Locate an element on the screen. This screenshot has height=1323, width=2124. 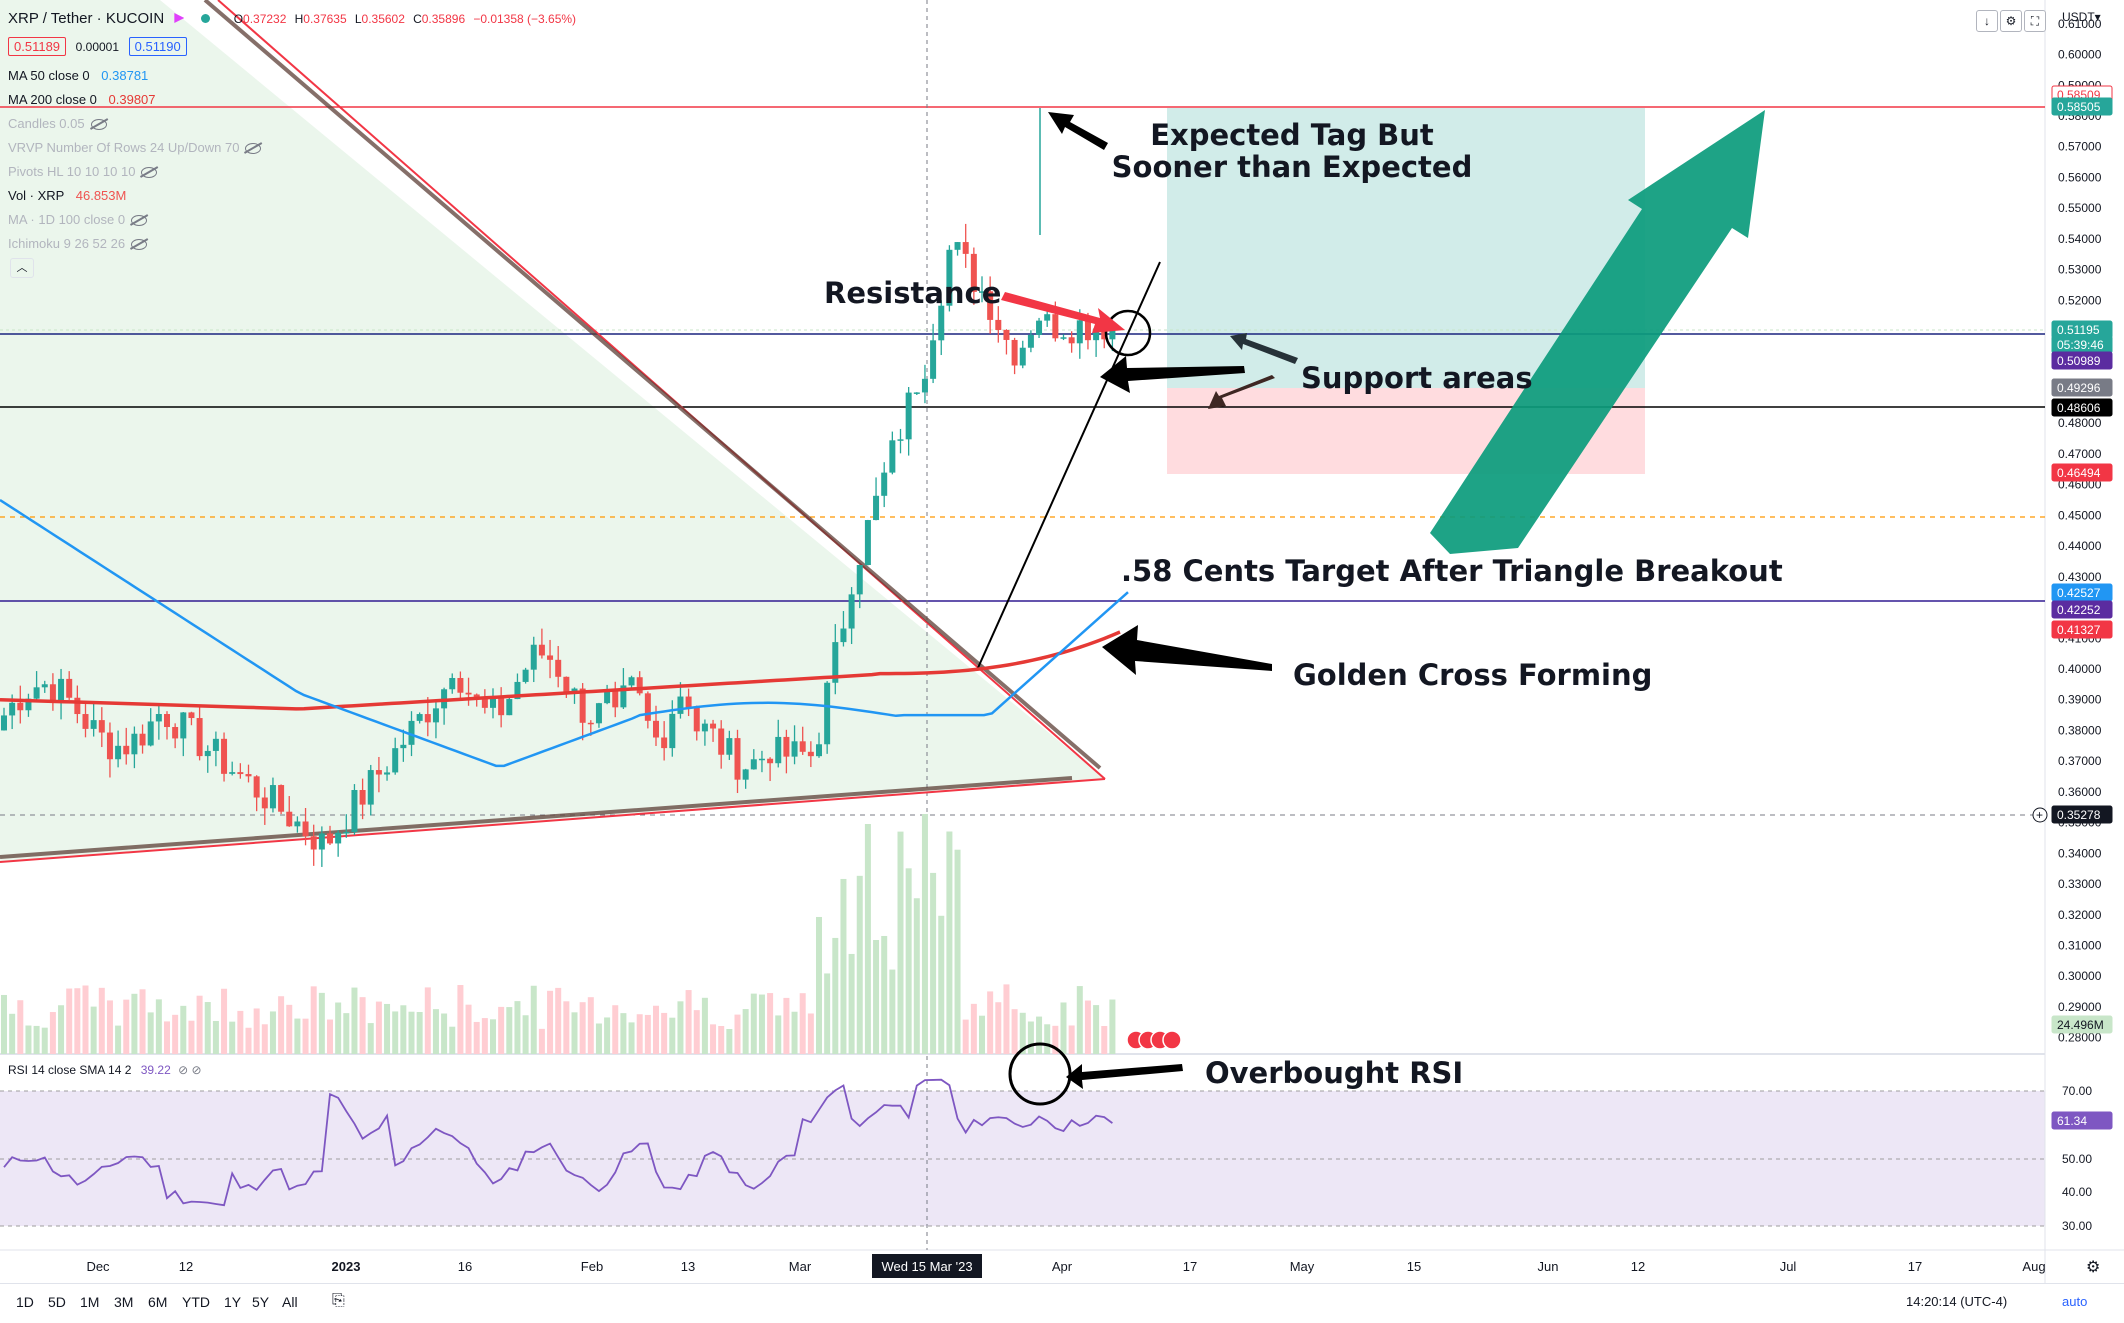
timeframe-ytd: YTD is located at coordinates (196, 1302).